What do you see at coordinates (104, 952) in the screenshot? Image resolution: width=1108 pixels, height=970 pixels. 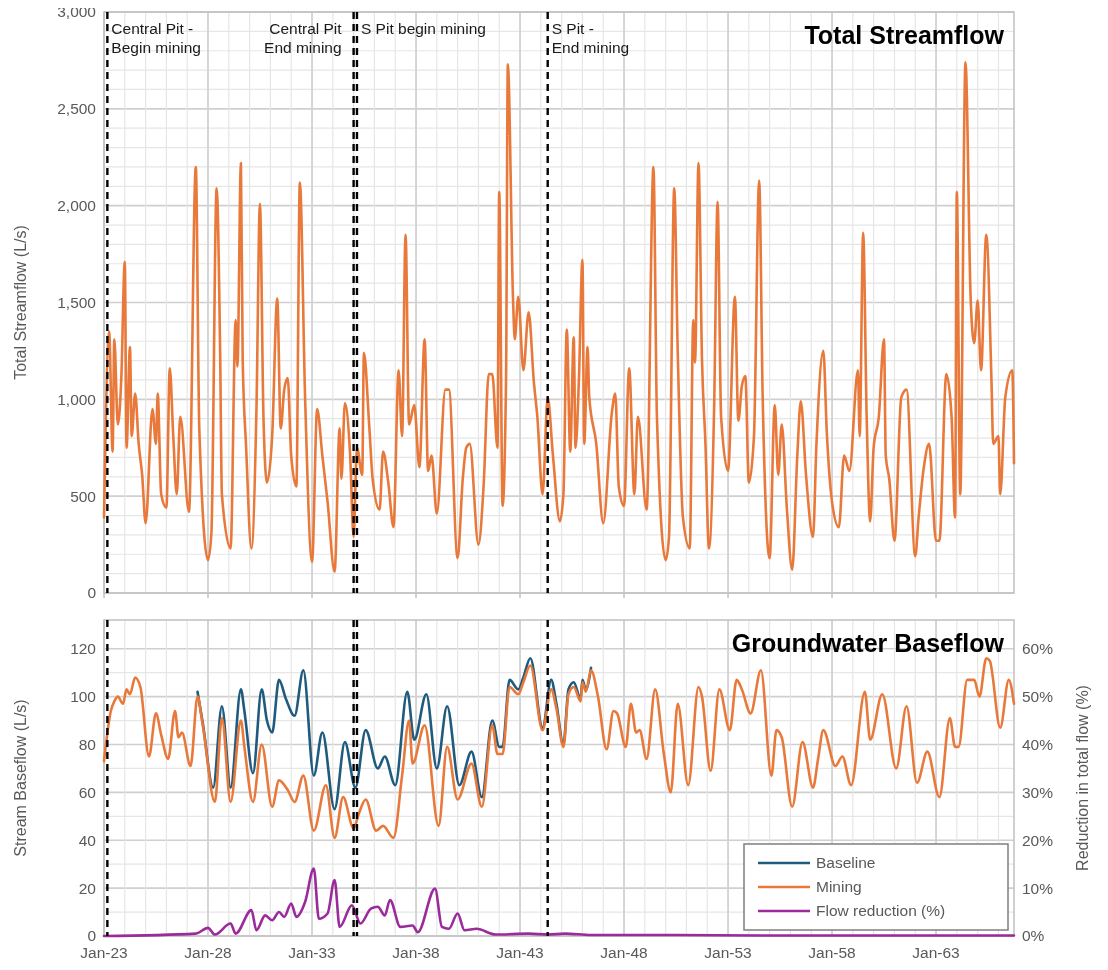 I see `x-tick-label: Jan-23` at bounding box center [104, 952].